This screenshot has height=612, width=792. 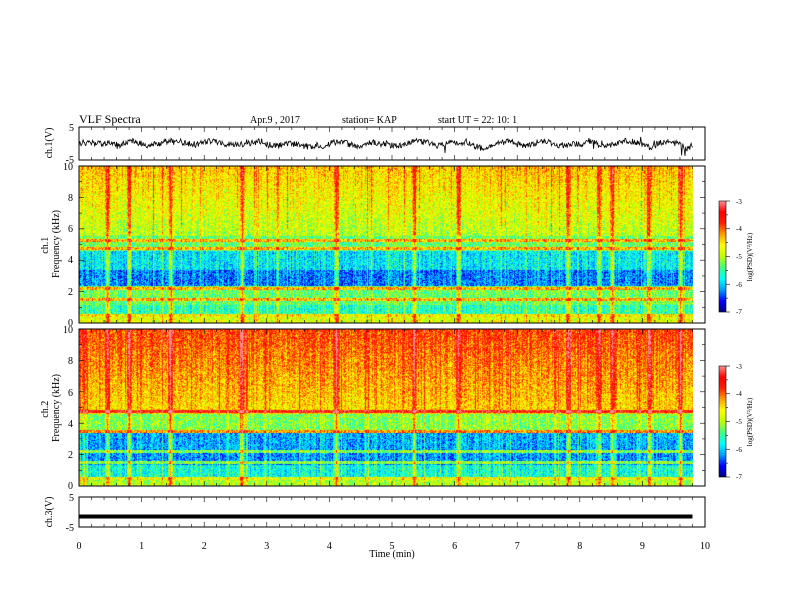 What do you see at coordinates (705, 546) in the screenshot?
I see `time-axis-tick-label: 10` at bounding box center [705, 546].